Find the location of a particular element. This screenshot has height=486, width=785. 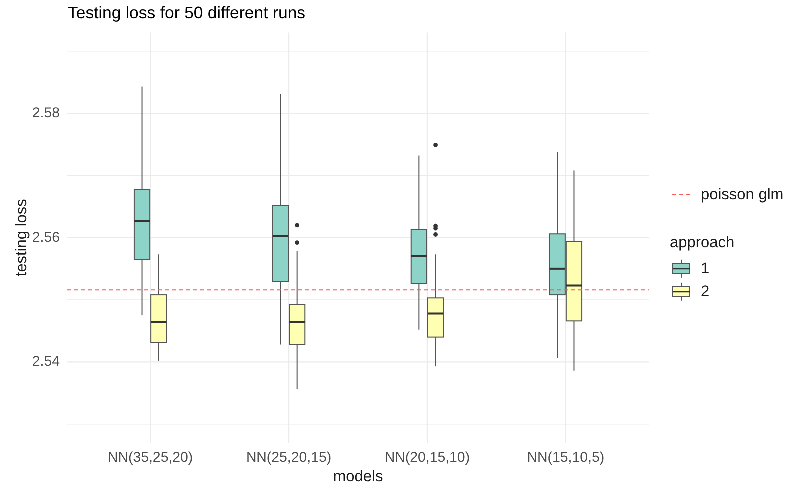

y-tick-label: 2.56 is located at coordinates (46, 238).